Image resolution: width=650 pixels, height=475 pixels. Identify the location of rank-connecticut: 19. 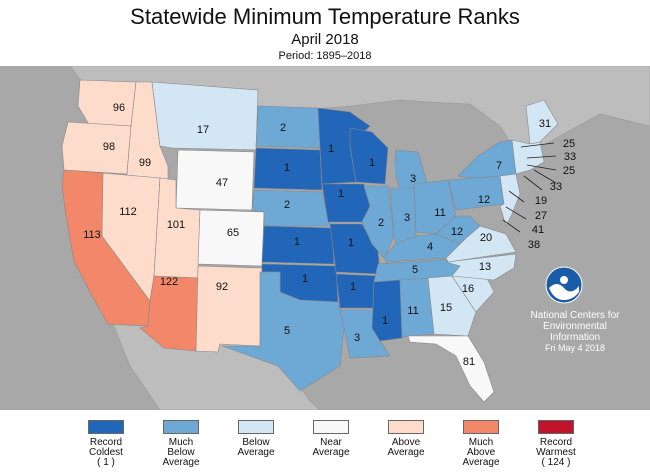
(541, 201).